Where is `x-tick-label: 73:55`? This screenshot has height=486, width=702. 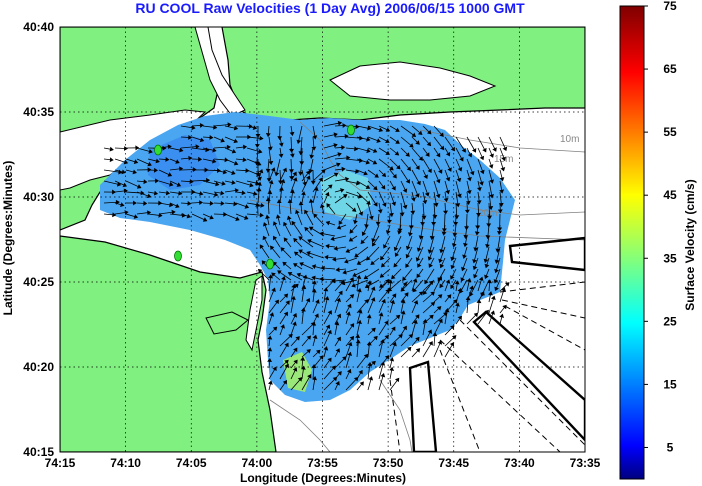 x-tick-label: 73:55 is located at coordinates (322, 463).